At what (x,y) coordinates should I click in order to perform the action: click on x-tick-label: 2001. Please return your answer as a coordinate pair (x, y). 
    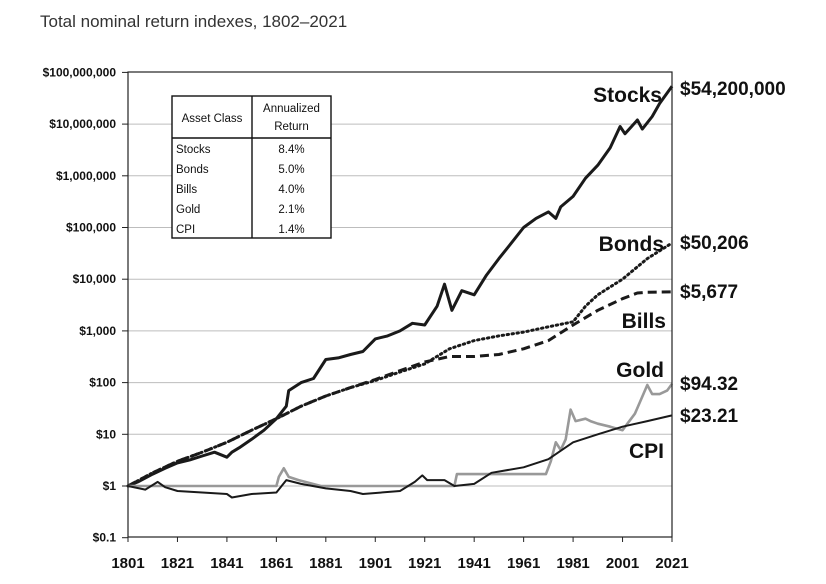
    Looking at the image, I should click on (622, 563).